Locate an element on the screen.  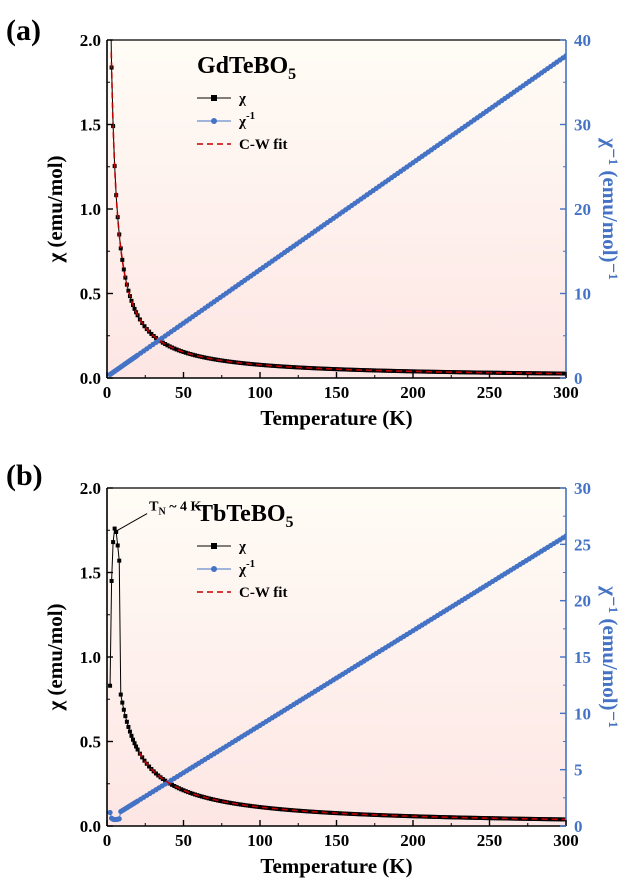
y-right-tick-label: 0 is located at coordinates (578, 826).